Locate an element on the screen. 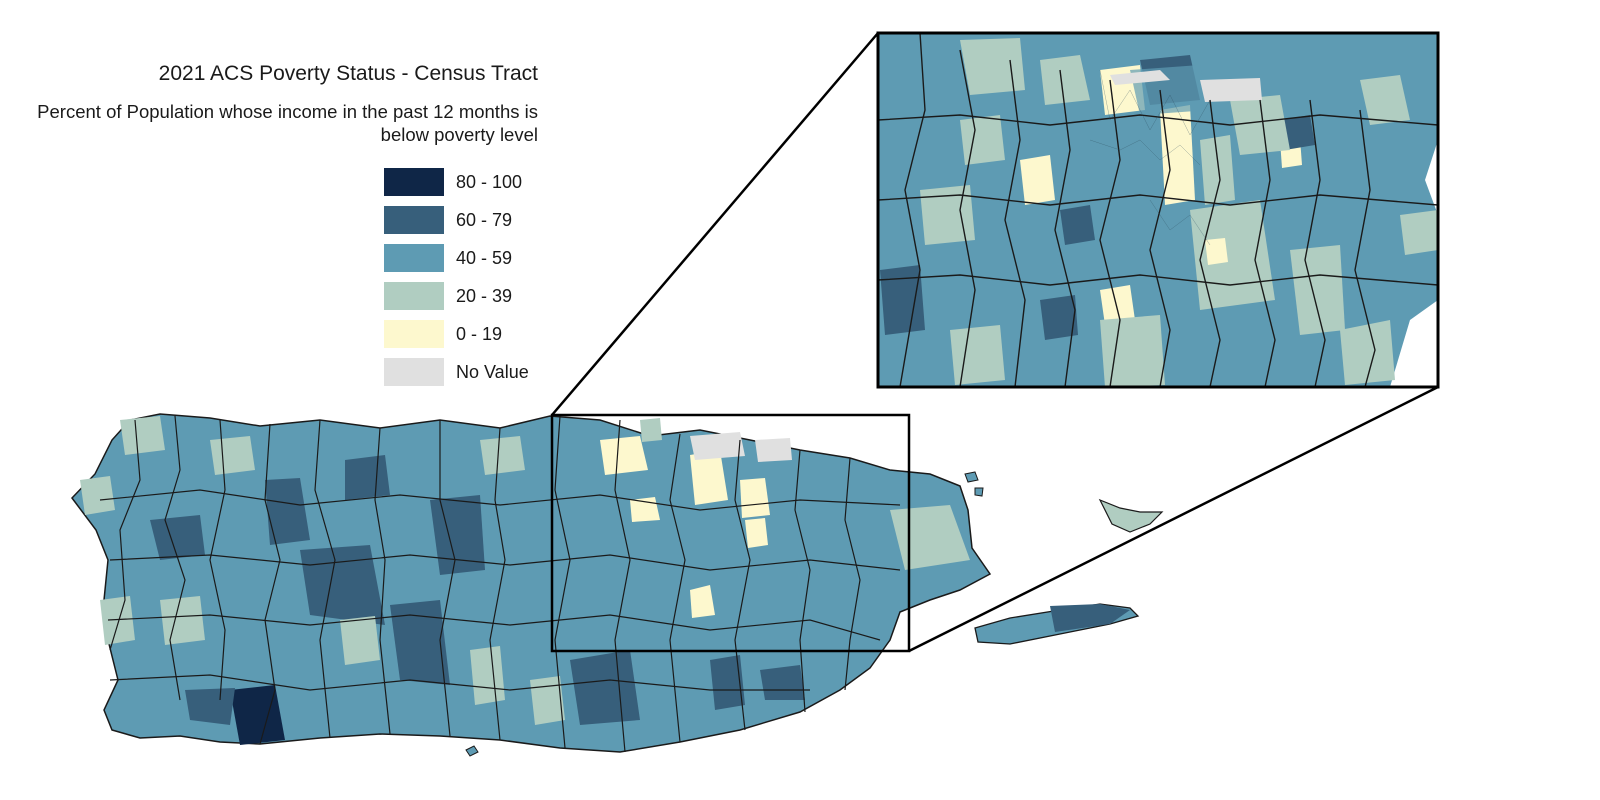 The height and width of the screenshot is (800, 1600). culebra-island is located at coordinates (1131, 515).